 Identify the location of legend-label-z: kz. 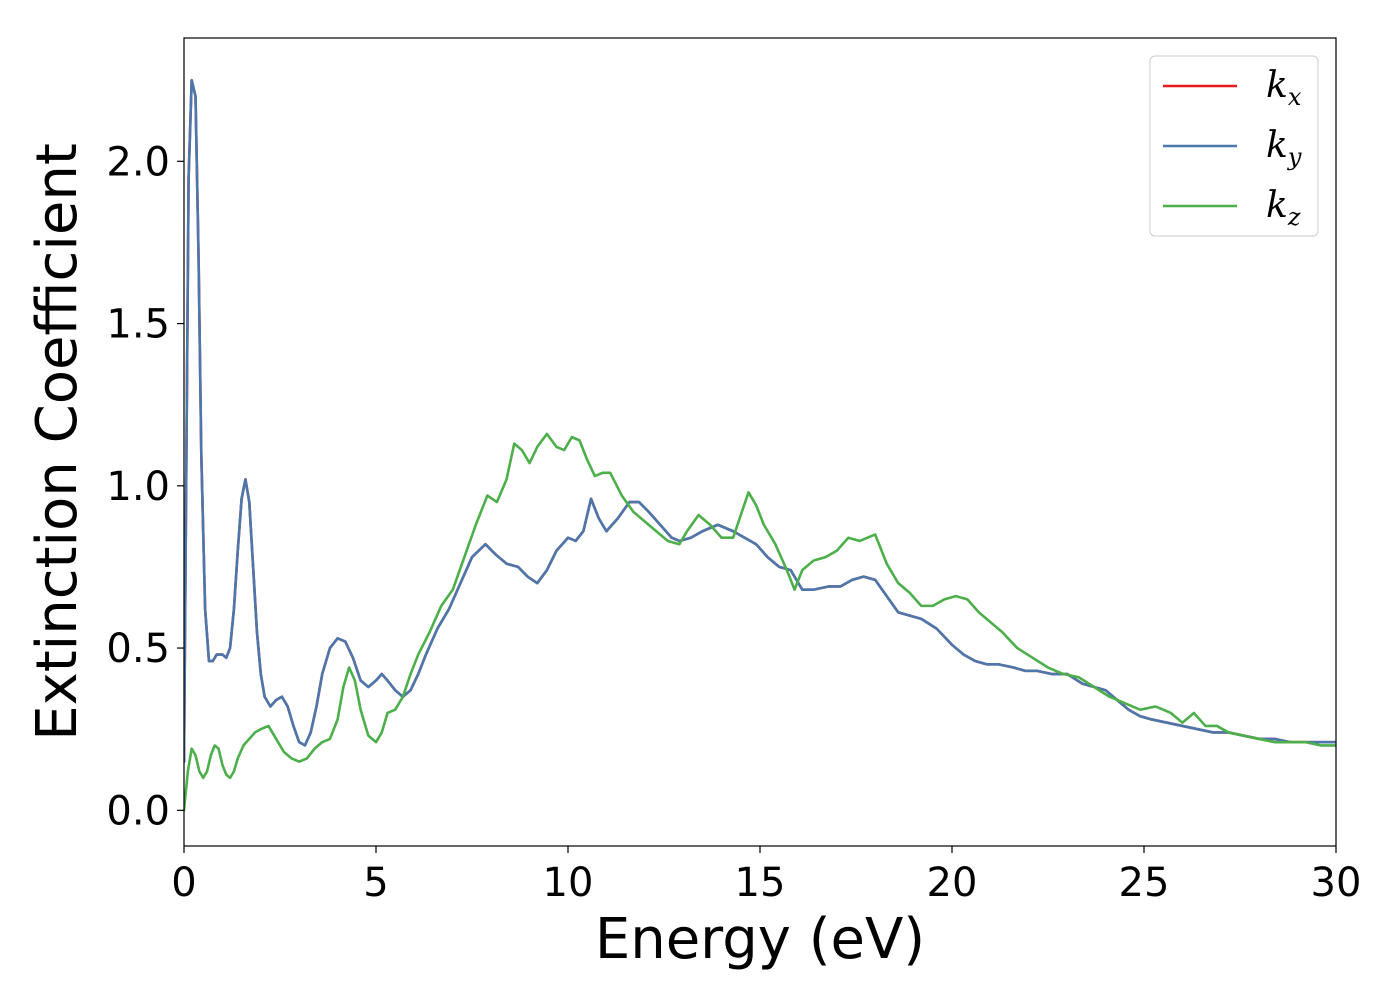
(1283, 208).